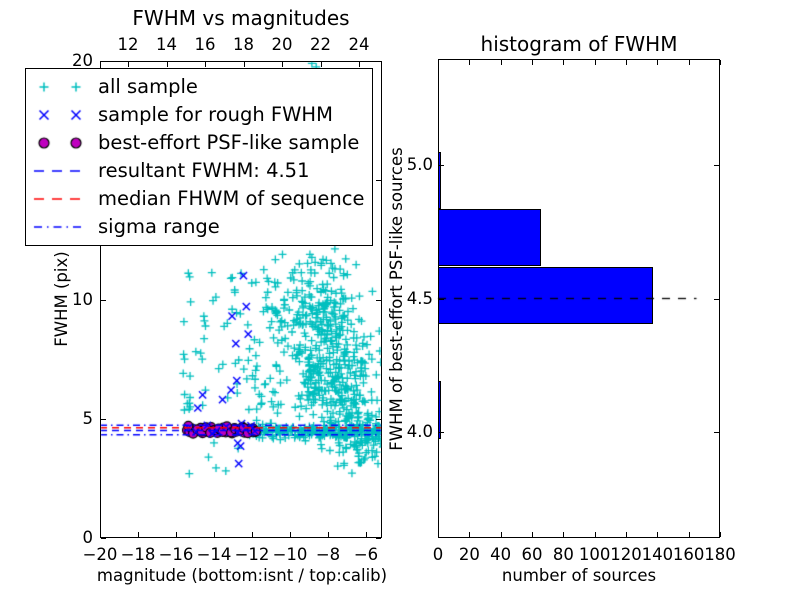 Image resolution: width=800 pixels, height=600 pixels. What do you see at coordinates (61, 87) in the screenshot?
I see `legend-sample-plus-marker` at bounding box center [61, 87].